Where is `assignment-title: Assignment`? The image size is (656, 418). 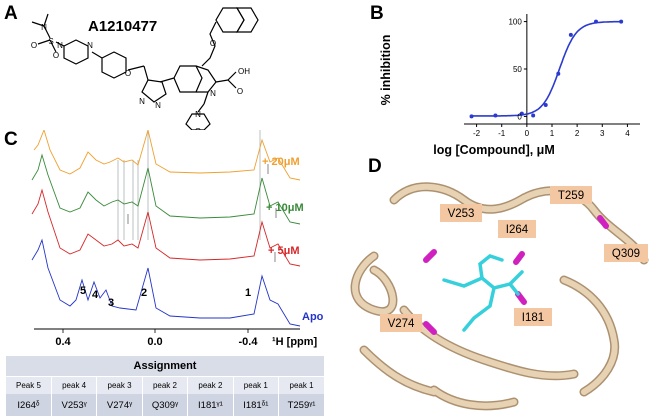 assignment-title: Assignment is located at coordinates (165, 366).